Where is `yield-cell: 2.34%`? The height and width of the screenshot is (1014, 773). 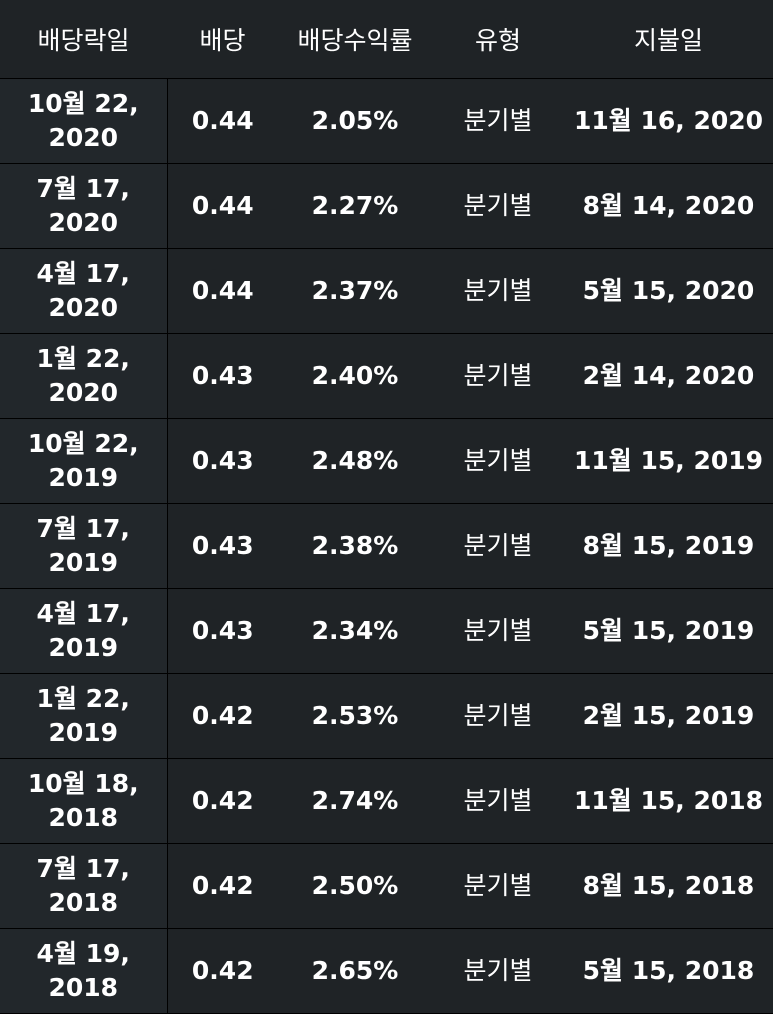 yield-cell: 2.34% is located at coordinates (355, 631).